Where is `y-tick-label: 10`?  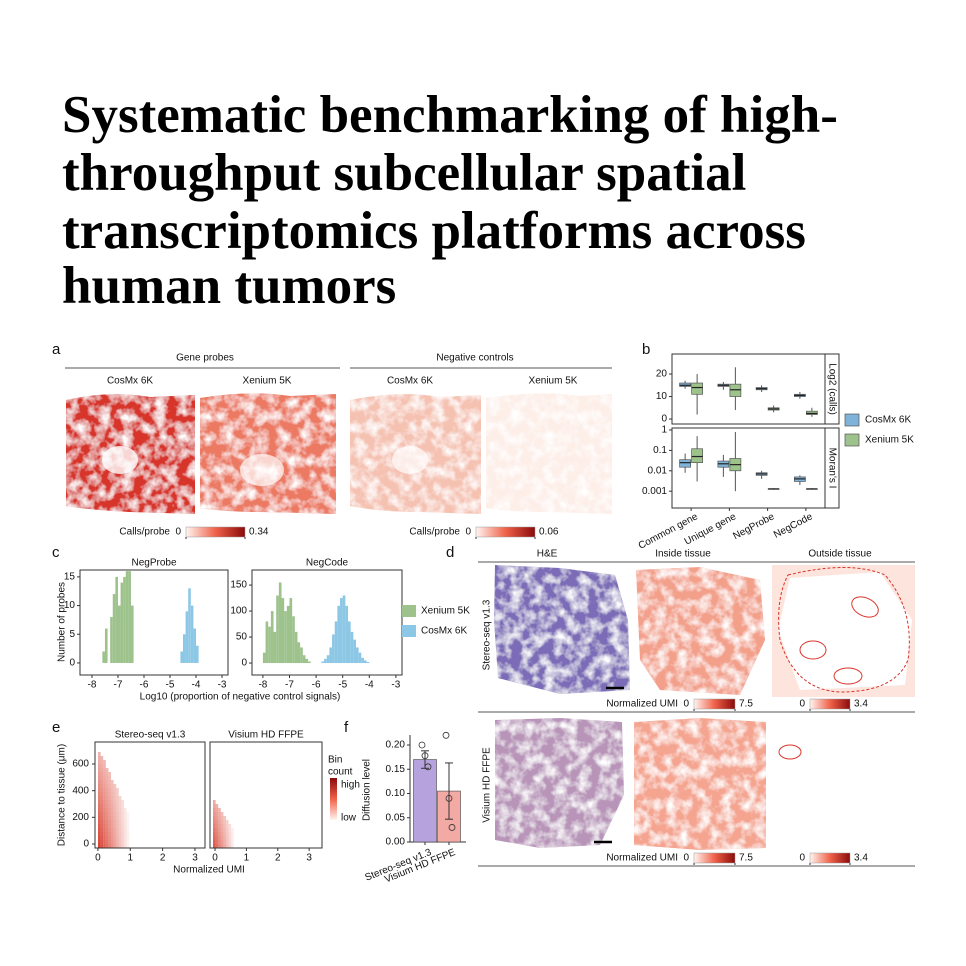 y-tick-label: 10 is located at coordinates (662, 396).